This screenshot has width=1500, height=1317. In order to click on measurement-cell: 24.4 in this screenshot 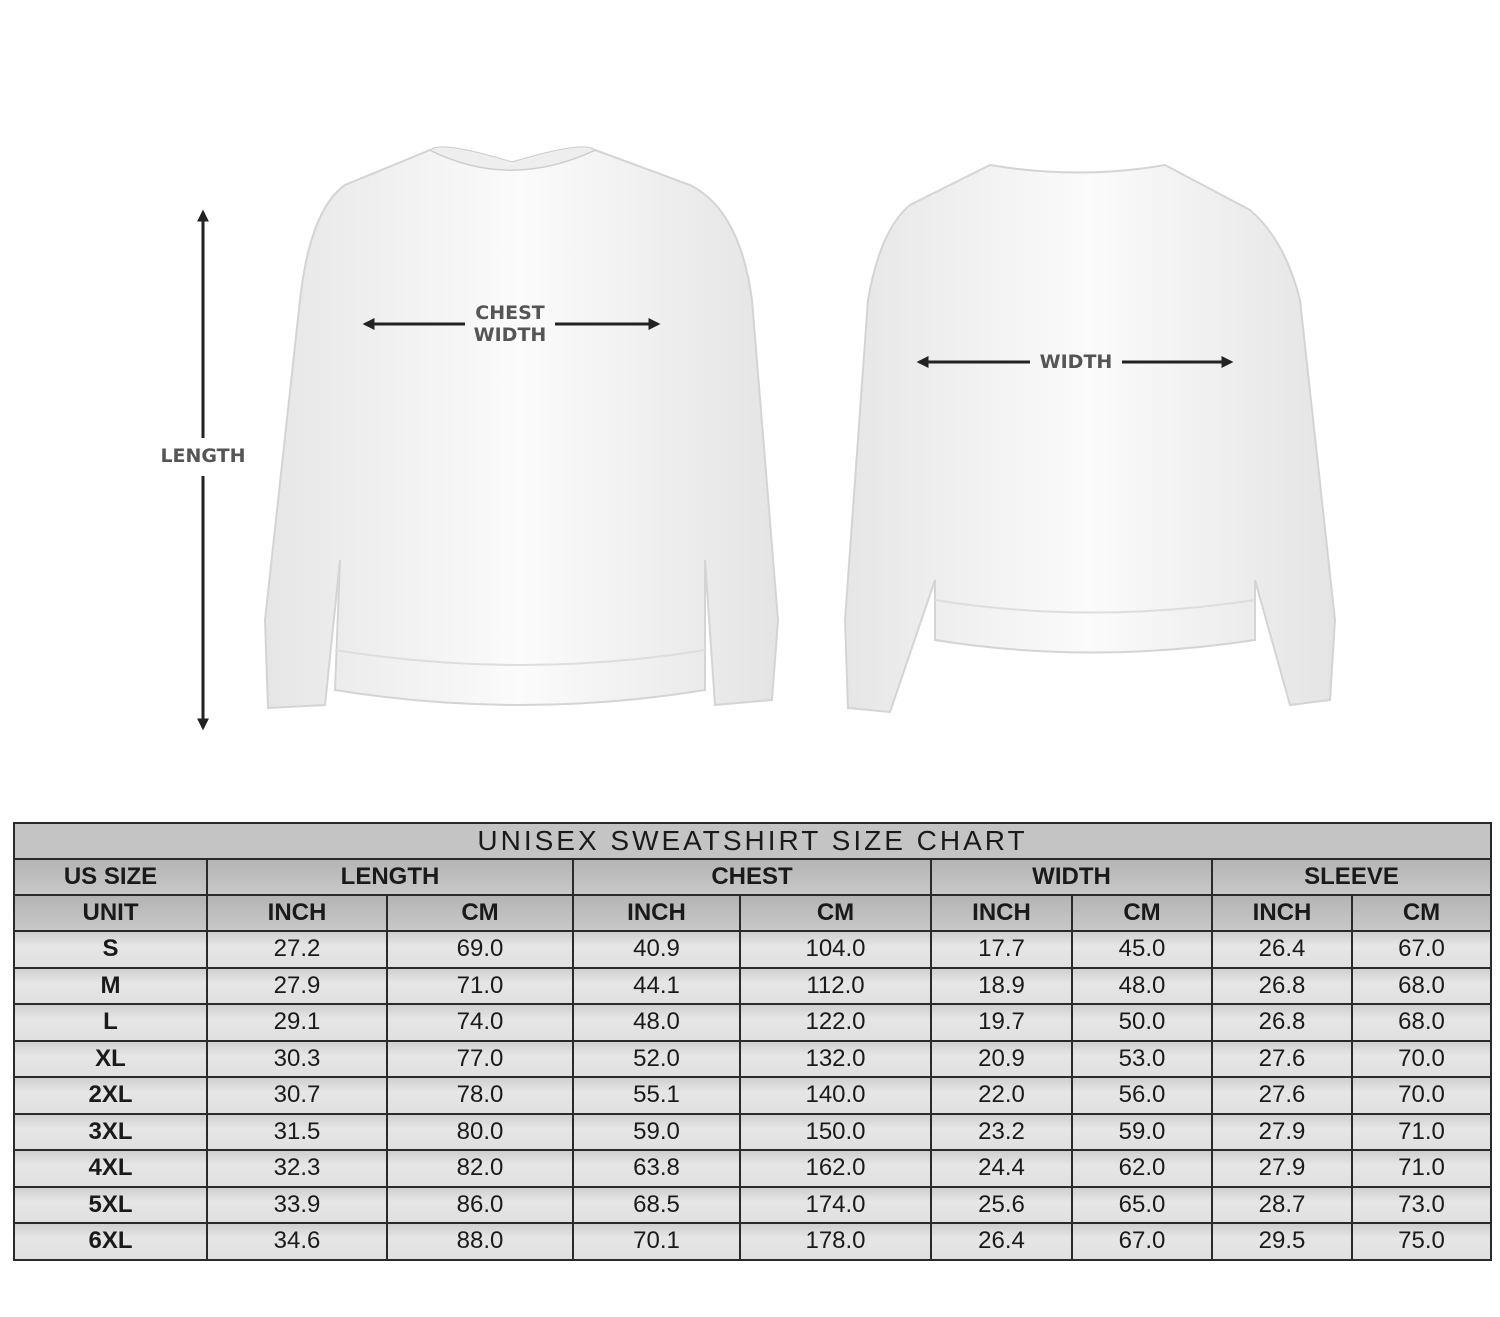, I will do `click(1001, 1168)`.